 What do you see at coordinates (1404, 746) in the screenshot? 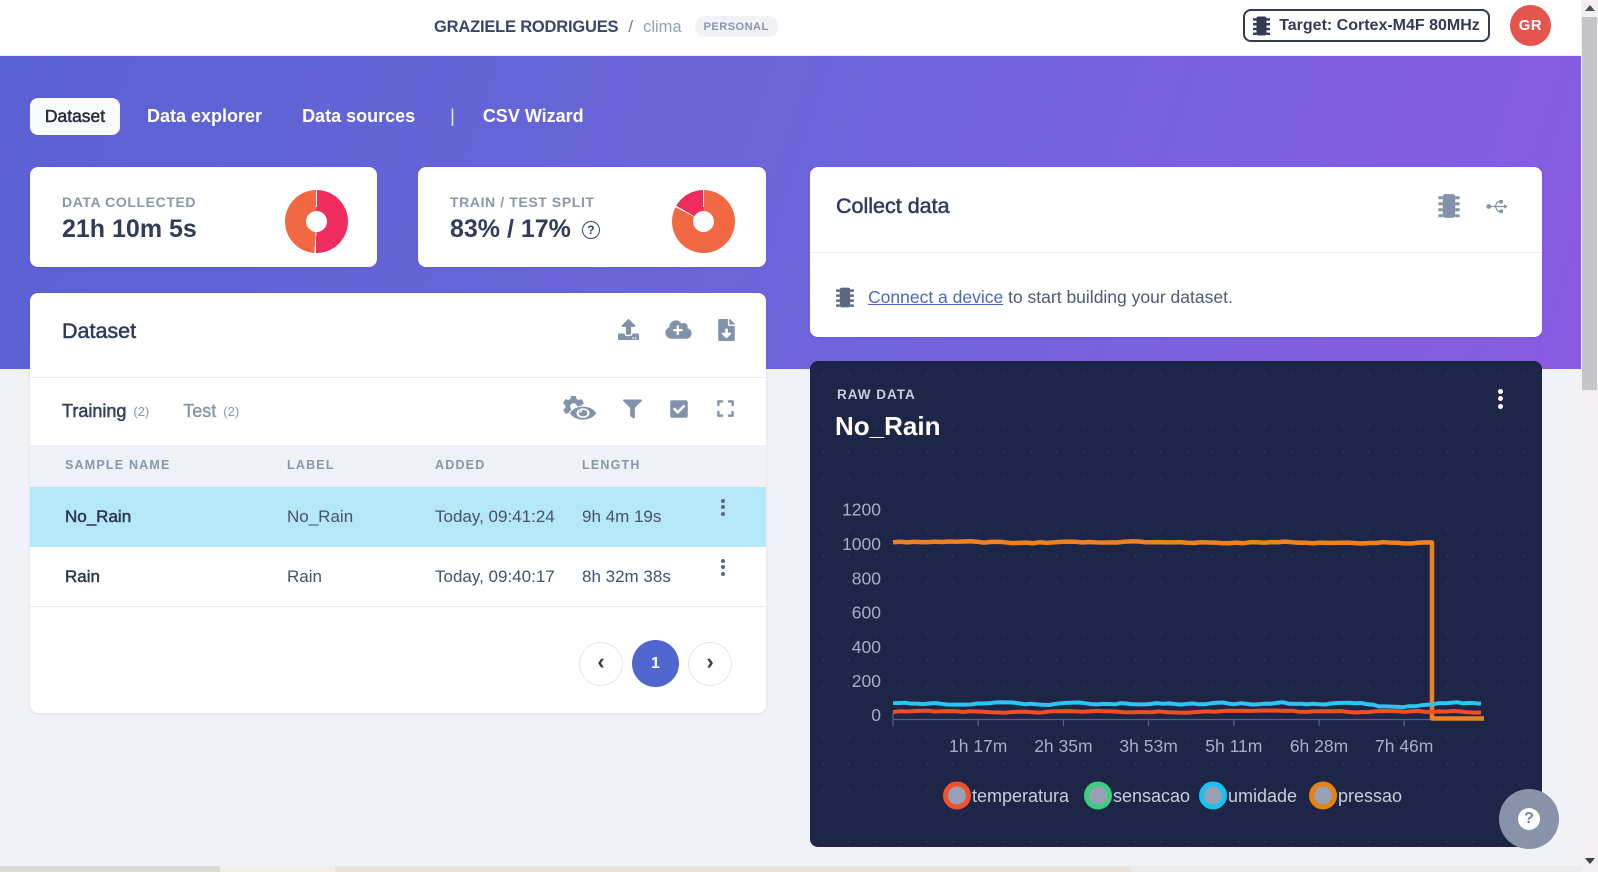
I see `svg-text: 7h 46m` at bounding box center [1404, 746].